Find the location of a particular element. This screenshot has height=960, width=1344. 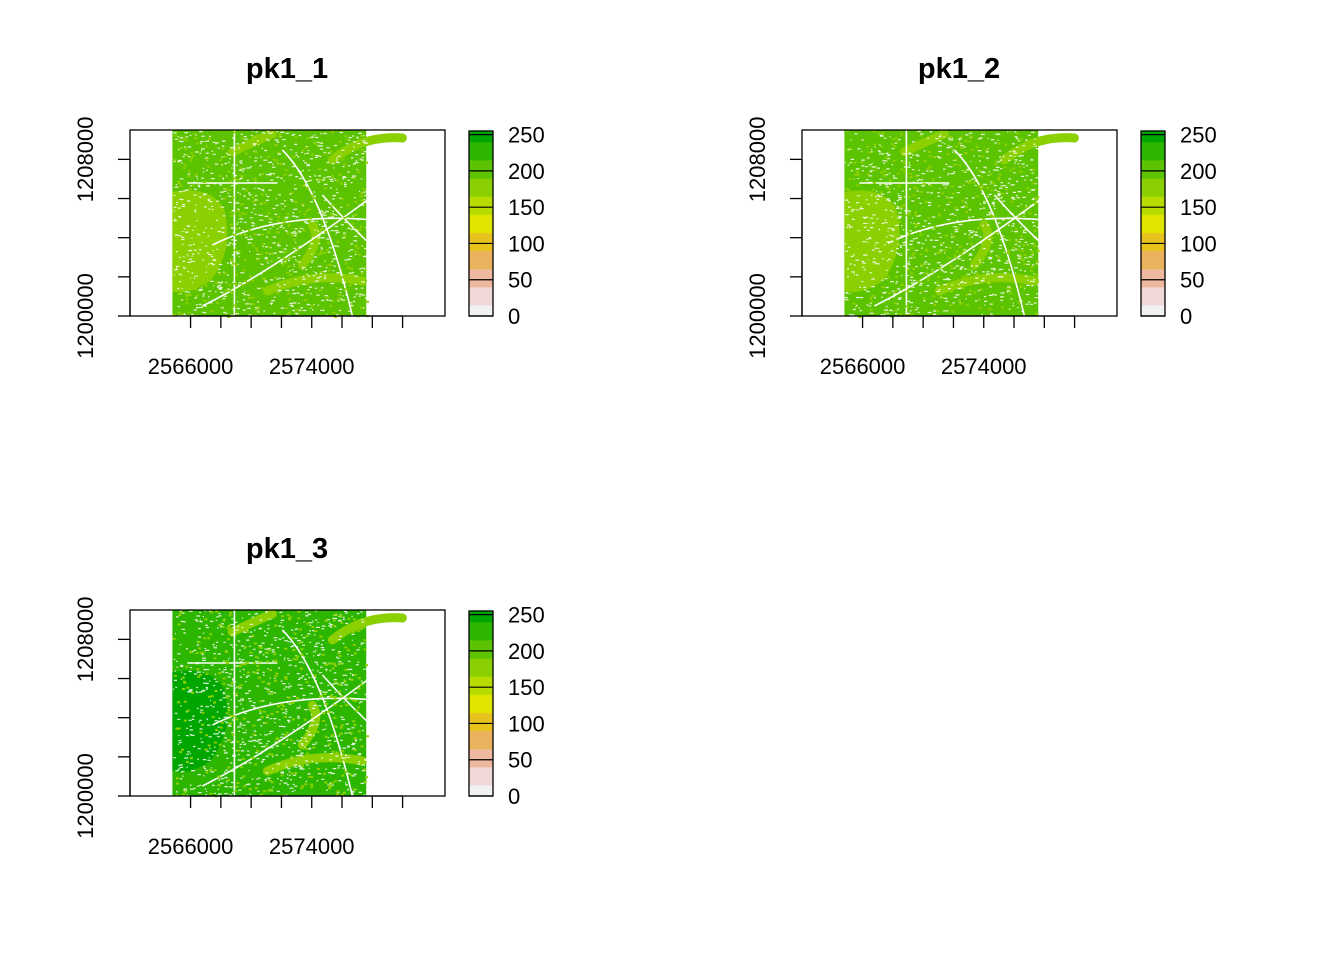

raster-speckle is located at coordinates (943, 224).